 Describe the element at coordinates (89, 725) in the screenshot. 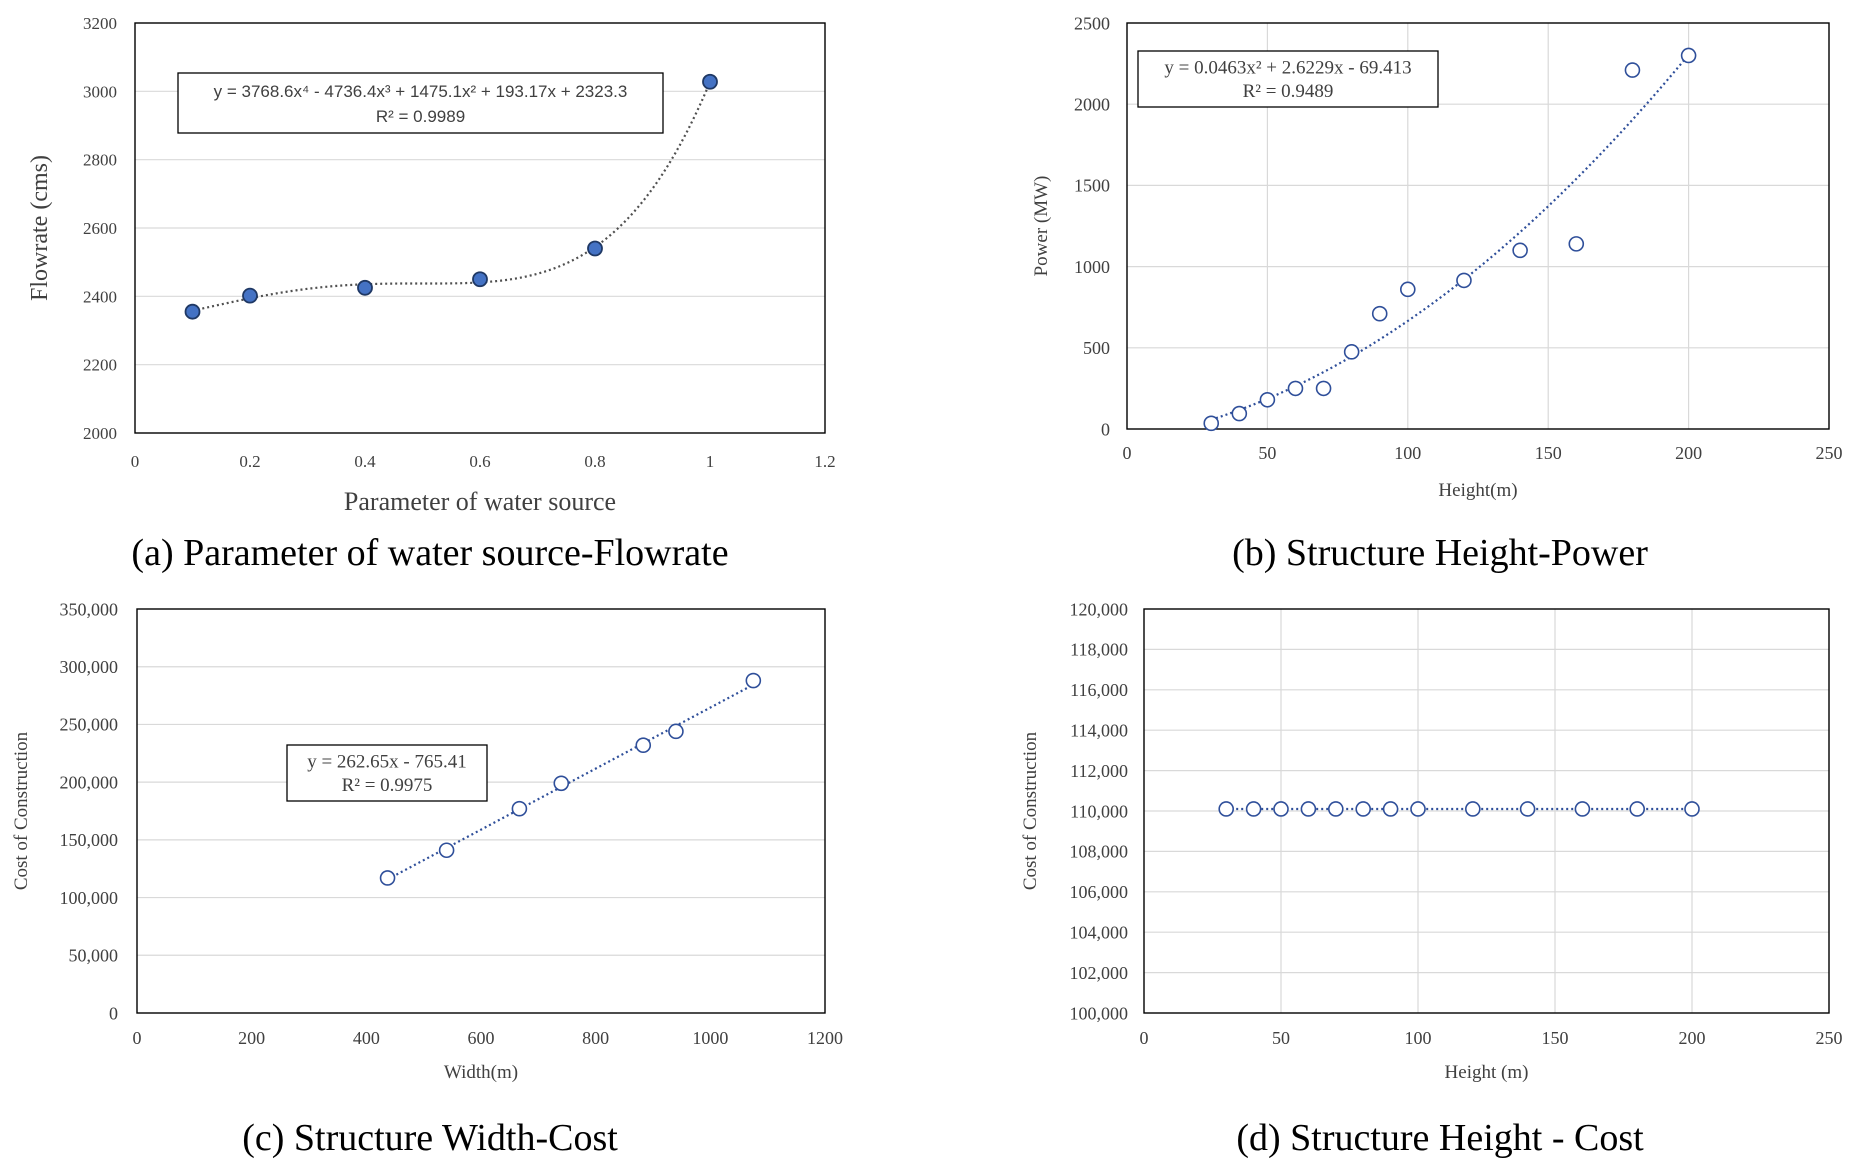

I see `y-tick-label: 250,000` at that location.